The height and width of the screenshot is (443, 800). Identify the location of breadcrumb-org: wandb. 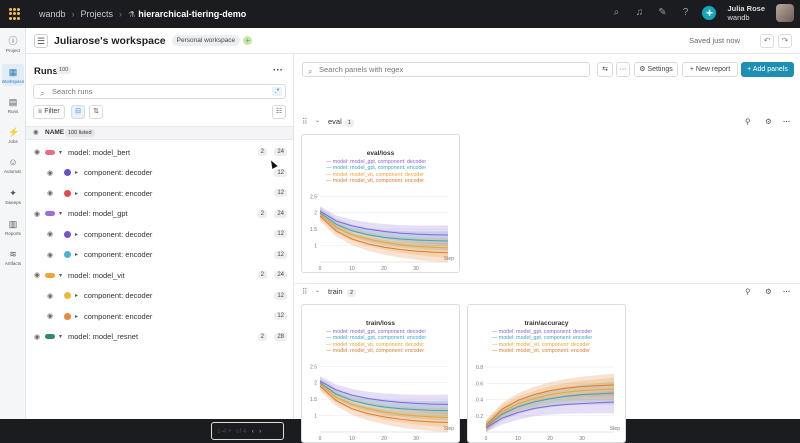
(52, 14).